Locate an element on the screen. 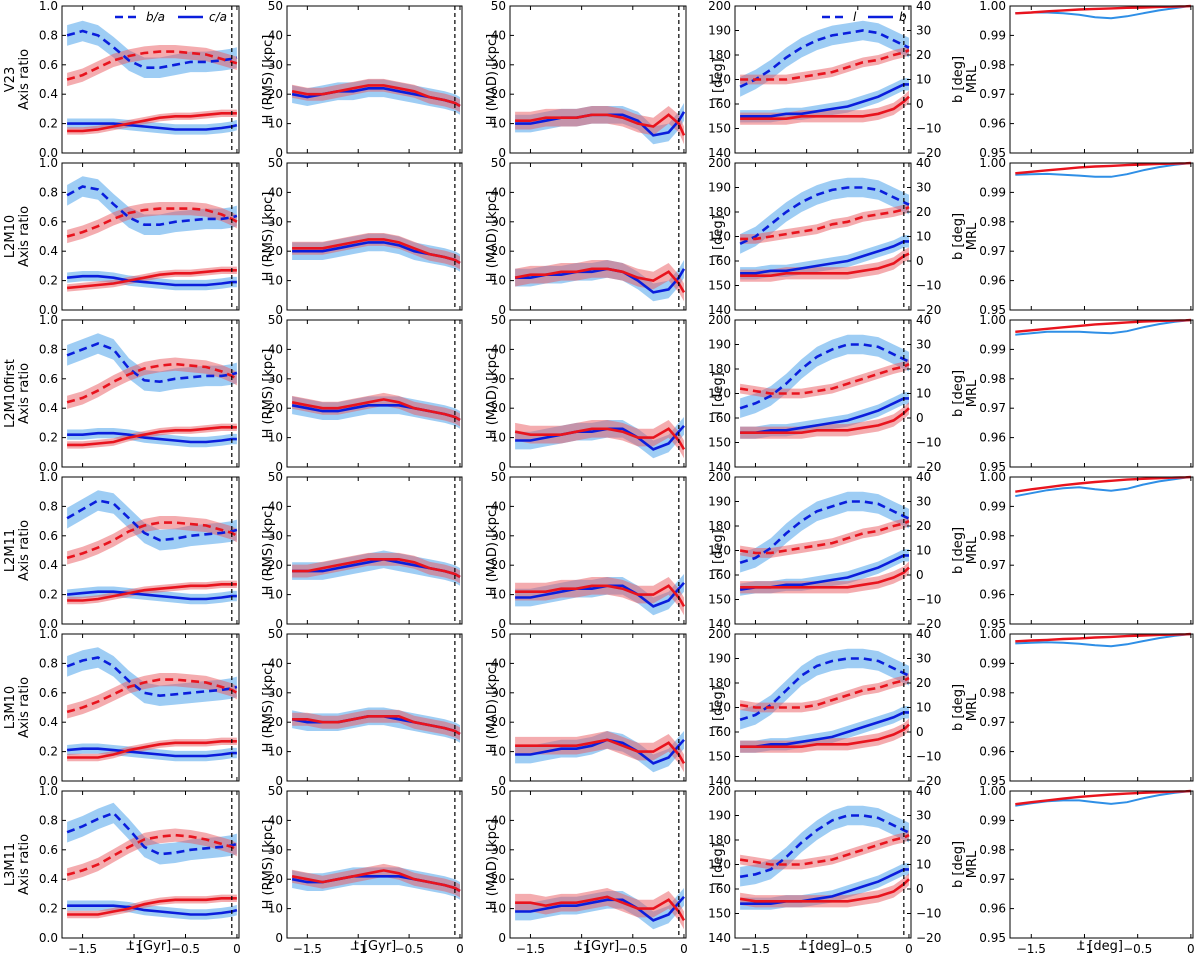 The height and width of the screenshot is (960, 1200). series-blue-hmad is located at coordinates (600, 908).